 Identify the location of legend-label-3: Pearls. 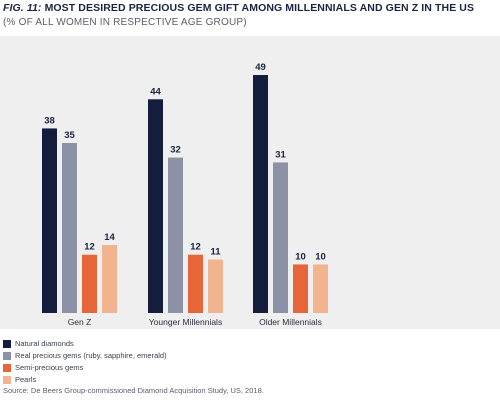
(26, 379).